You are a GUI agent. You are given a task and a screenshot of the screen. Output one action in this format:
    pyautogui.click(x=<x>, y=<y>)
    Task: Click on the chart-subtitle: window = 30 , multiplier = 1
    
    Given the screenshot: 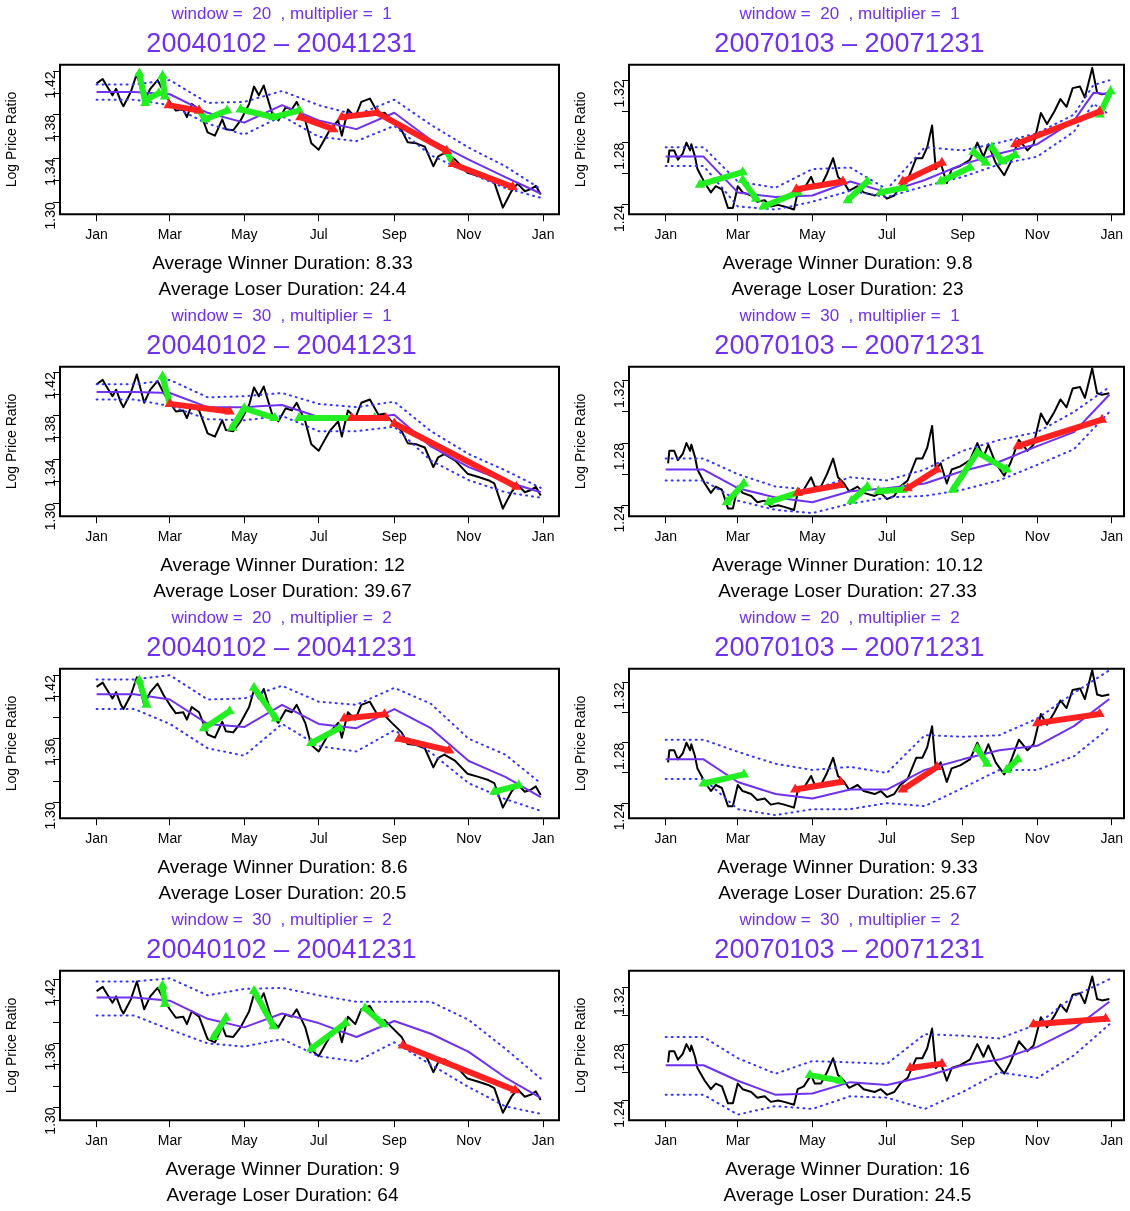 What is the action you would take?
    pyautogui.click(x=849, y=315)
    